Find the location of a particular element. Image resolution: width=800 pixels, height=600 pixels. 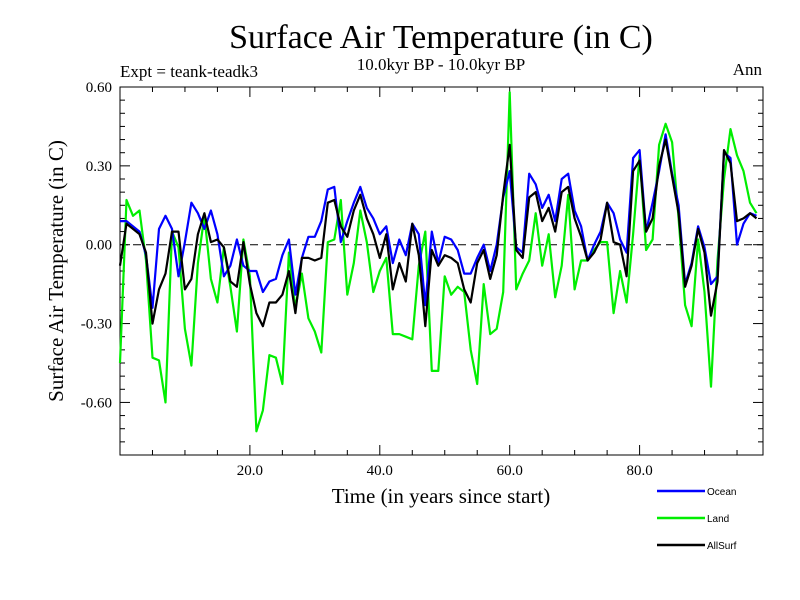

season-label: Ann is located at coordinates (748, 69).